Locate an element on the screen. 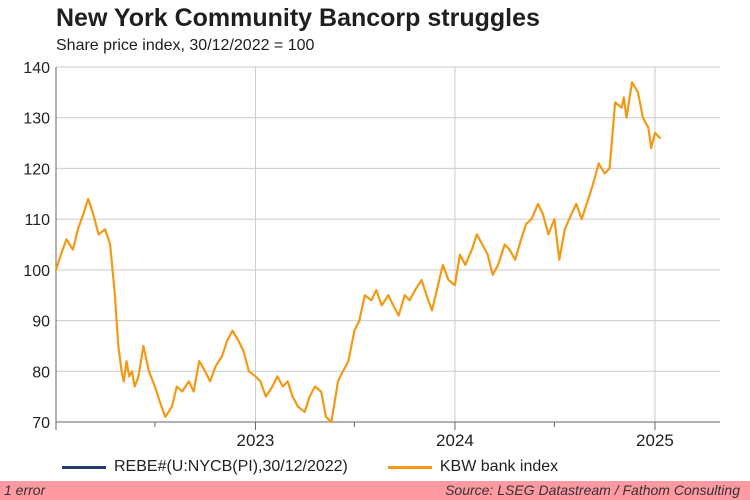  legend-swatch-kbw is located at coordinates (409, 467).